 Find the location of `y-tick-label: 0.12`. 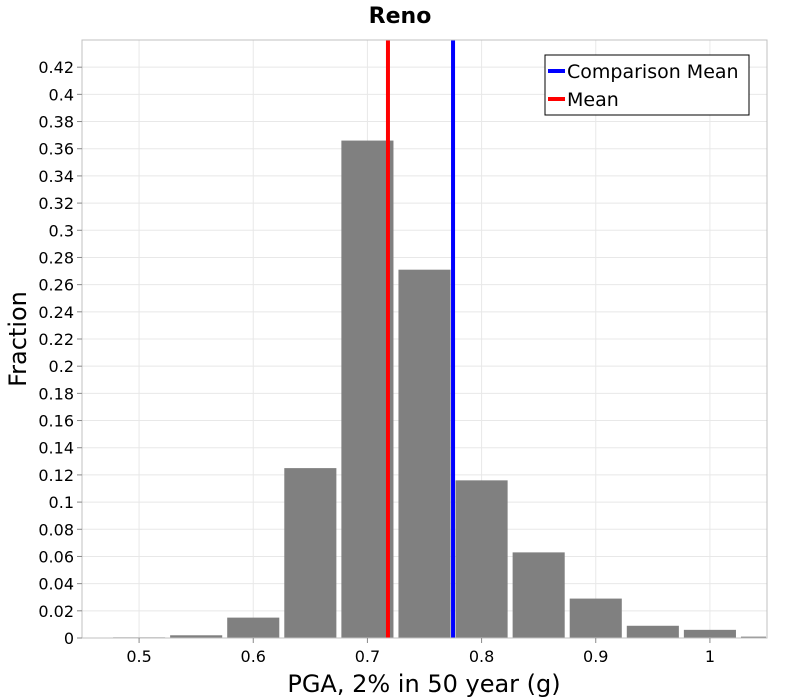

y-tick-label: 0.12 is located at coordinates (56, 475).